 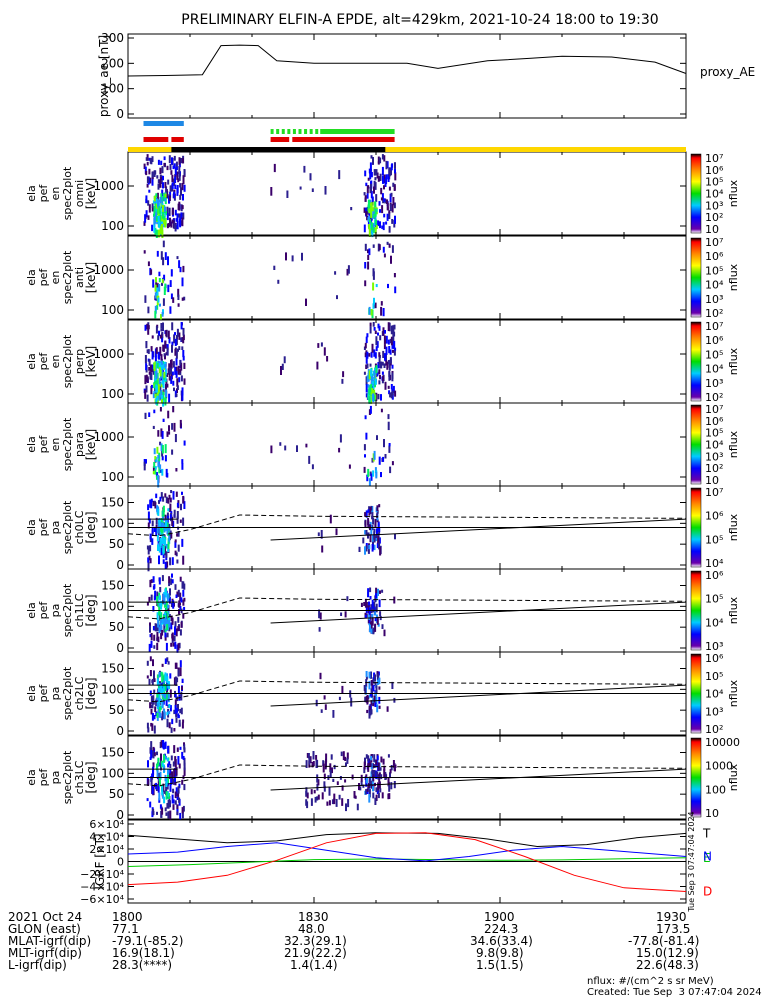 I want to click on colorbar-label: nflux, so click(x=733, y=610).